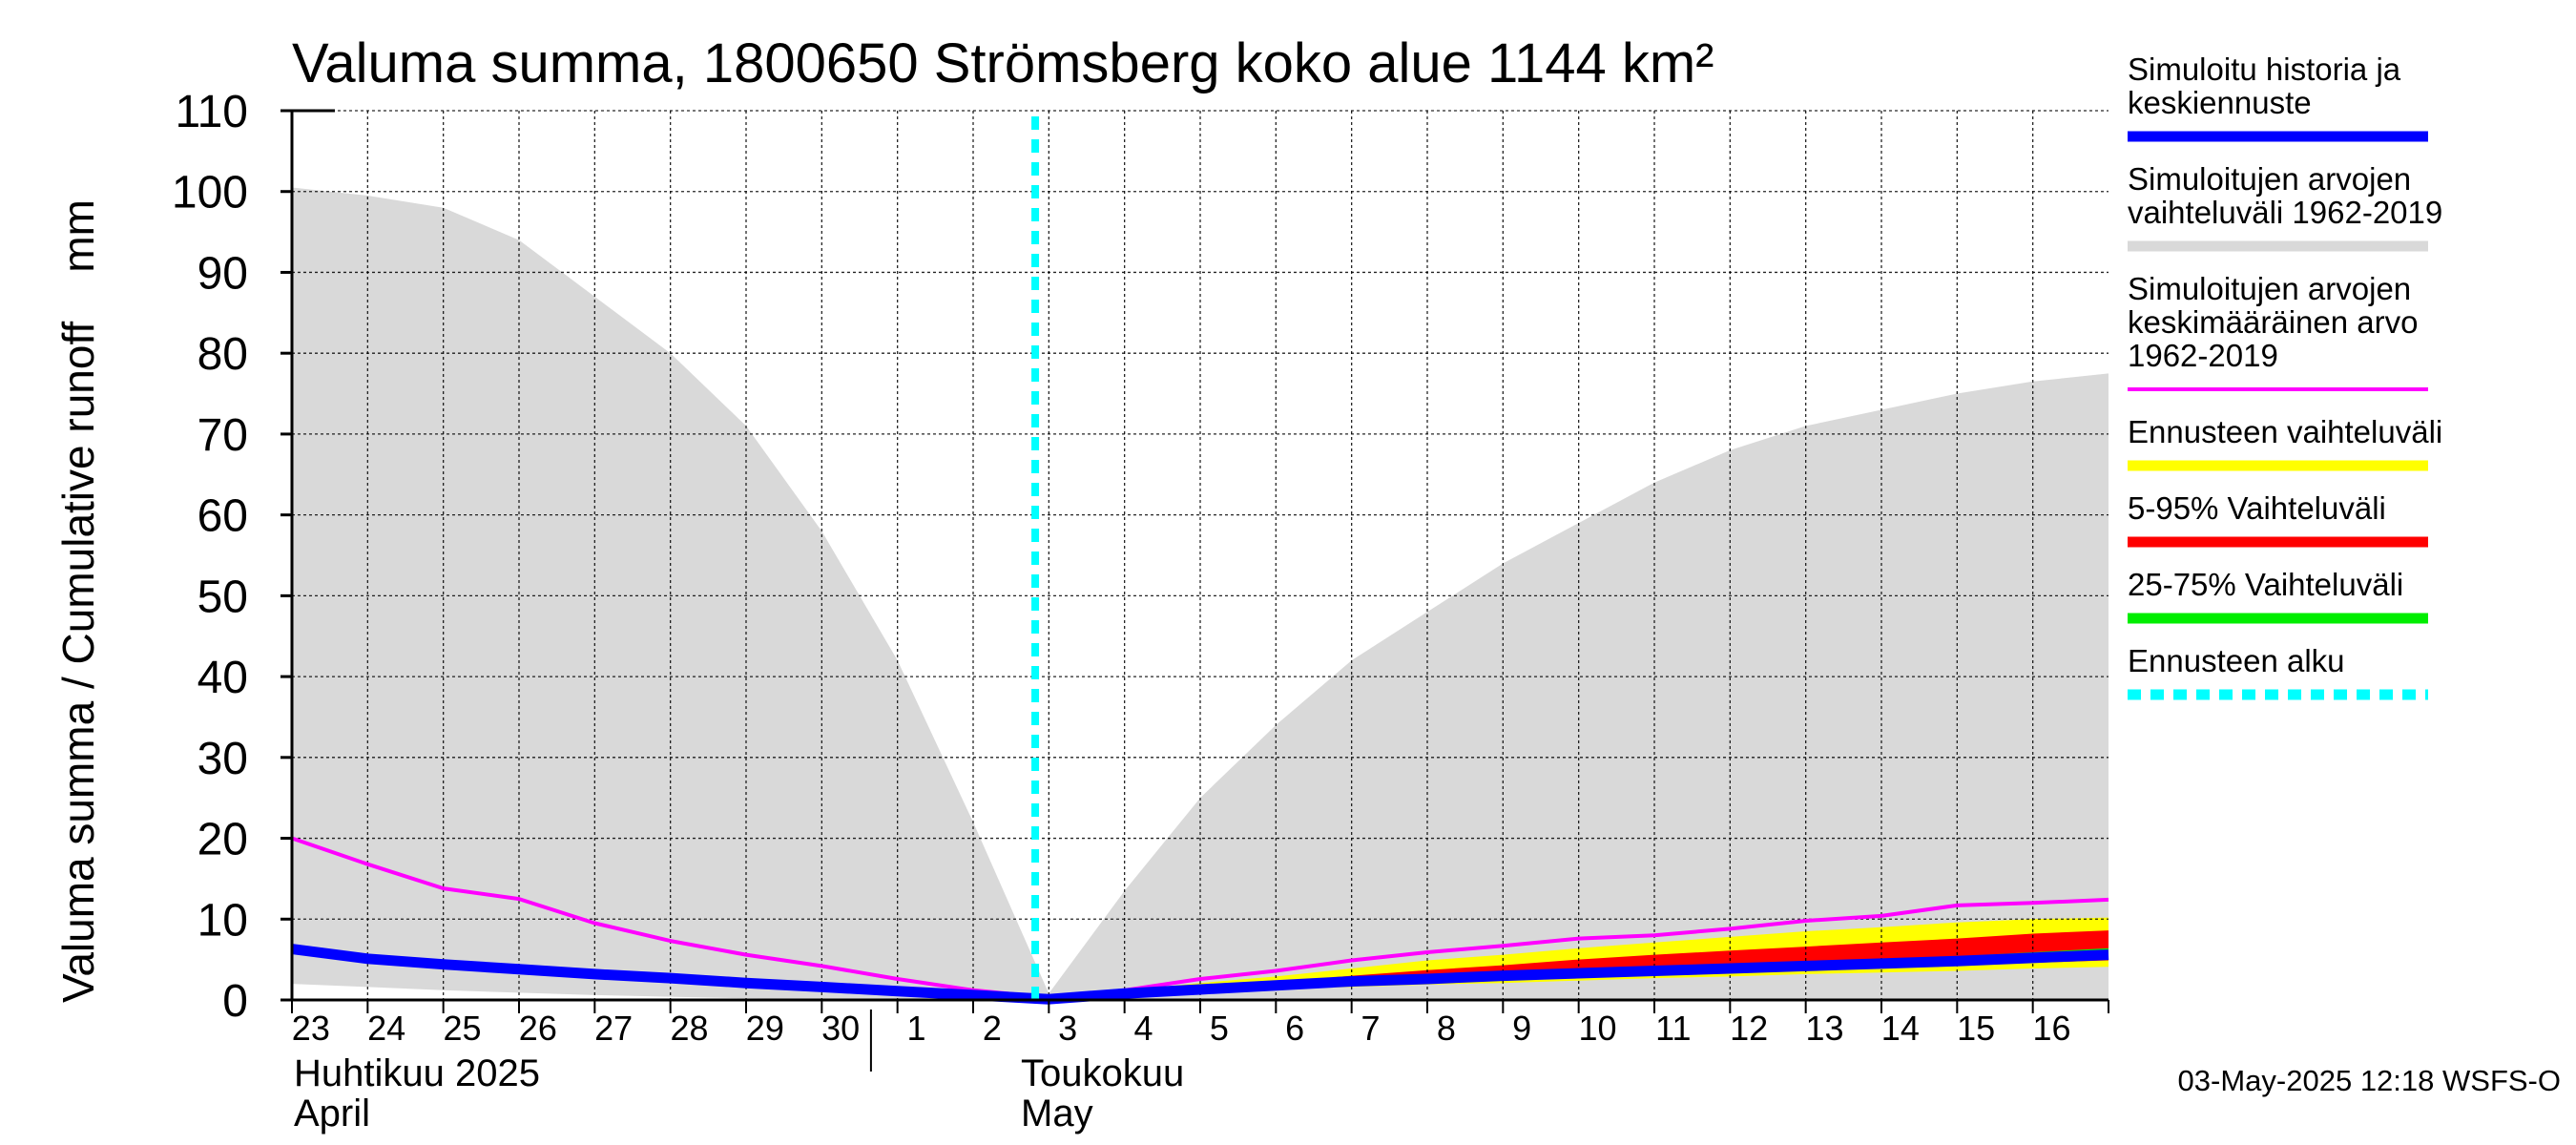  I want to click on x-tick-label: 13, so click(1824, 1029).